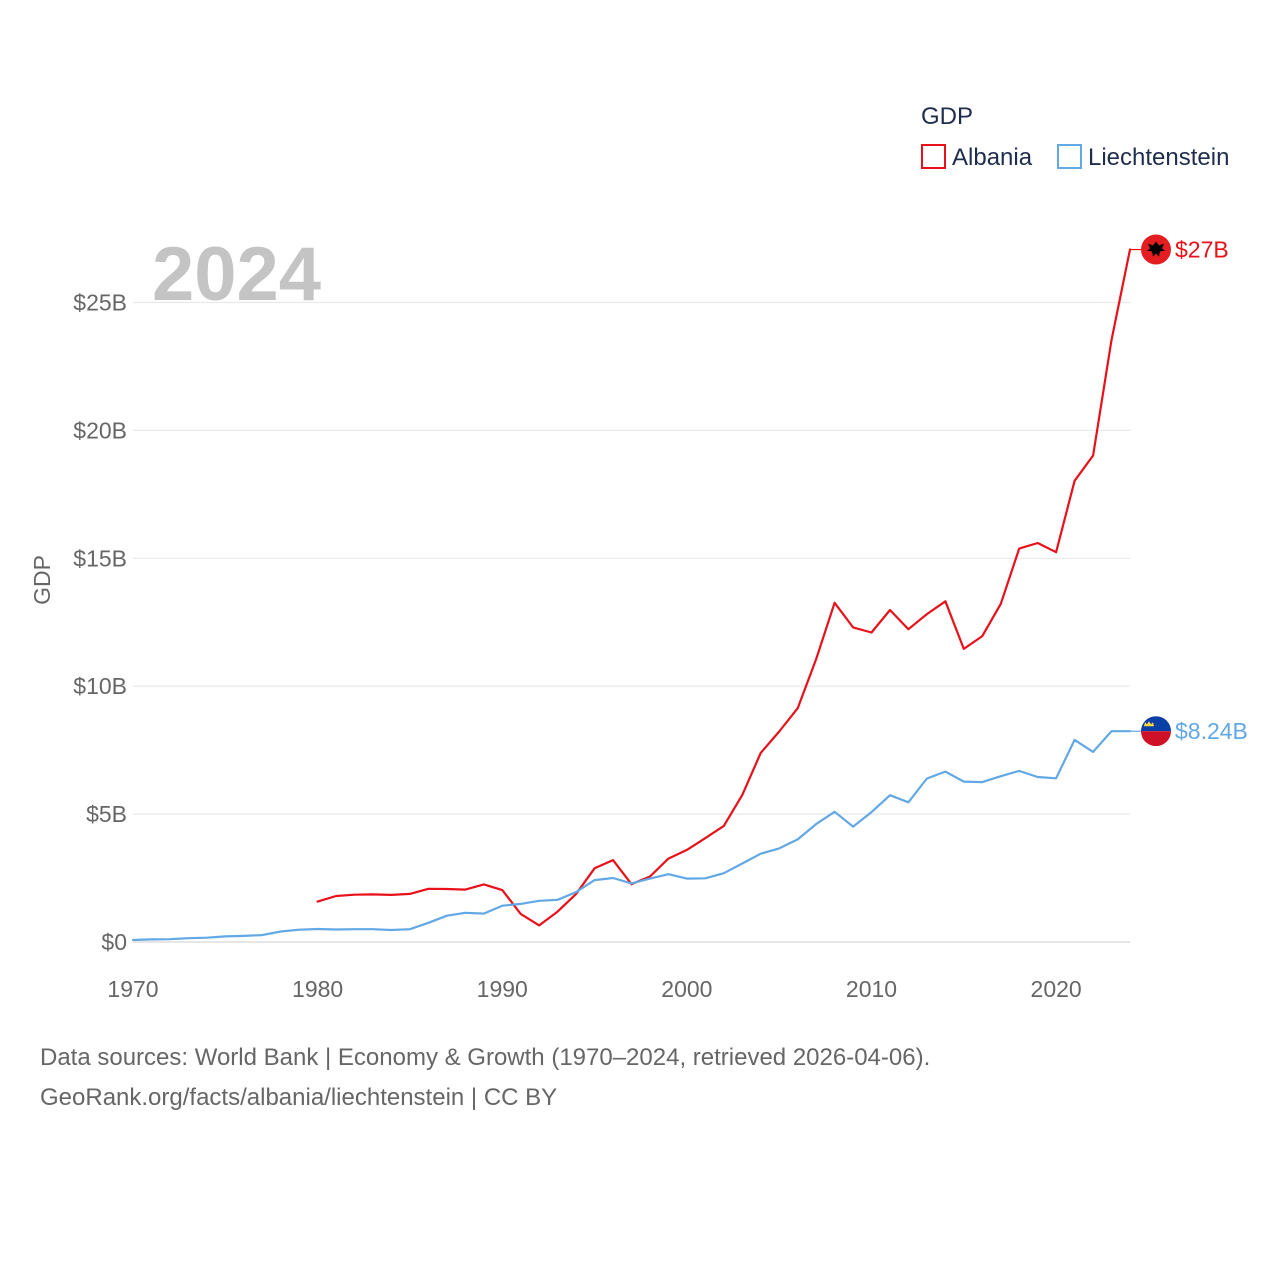 The width and height of the screenshot is (1280, 1280). What do you see at coordinates (317, 989) in the screenshot?
I see `x-tick-label: 1980` at bounding box center [317, 989].